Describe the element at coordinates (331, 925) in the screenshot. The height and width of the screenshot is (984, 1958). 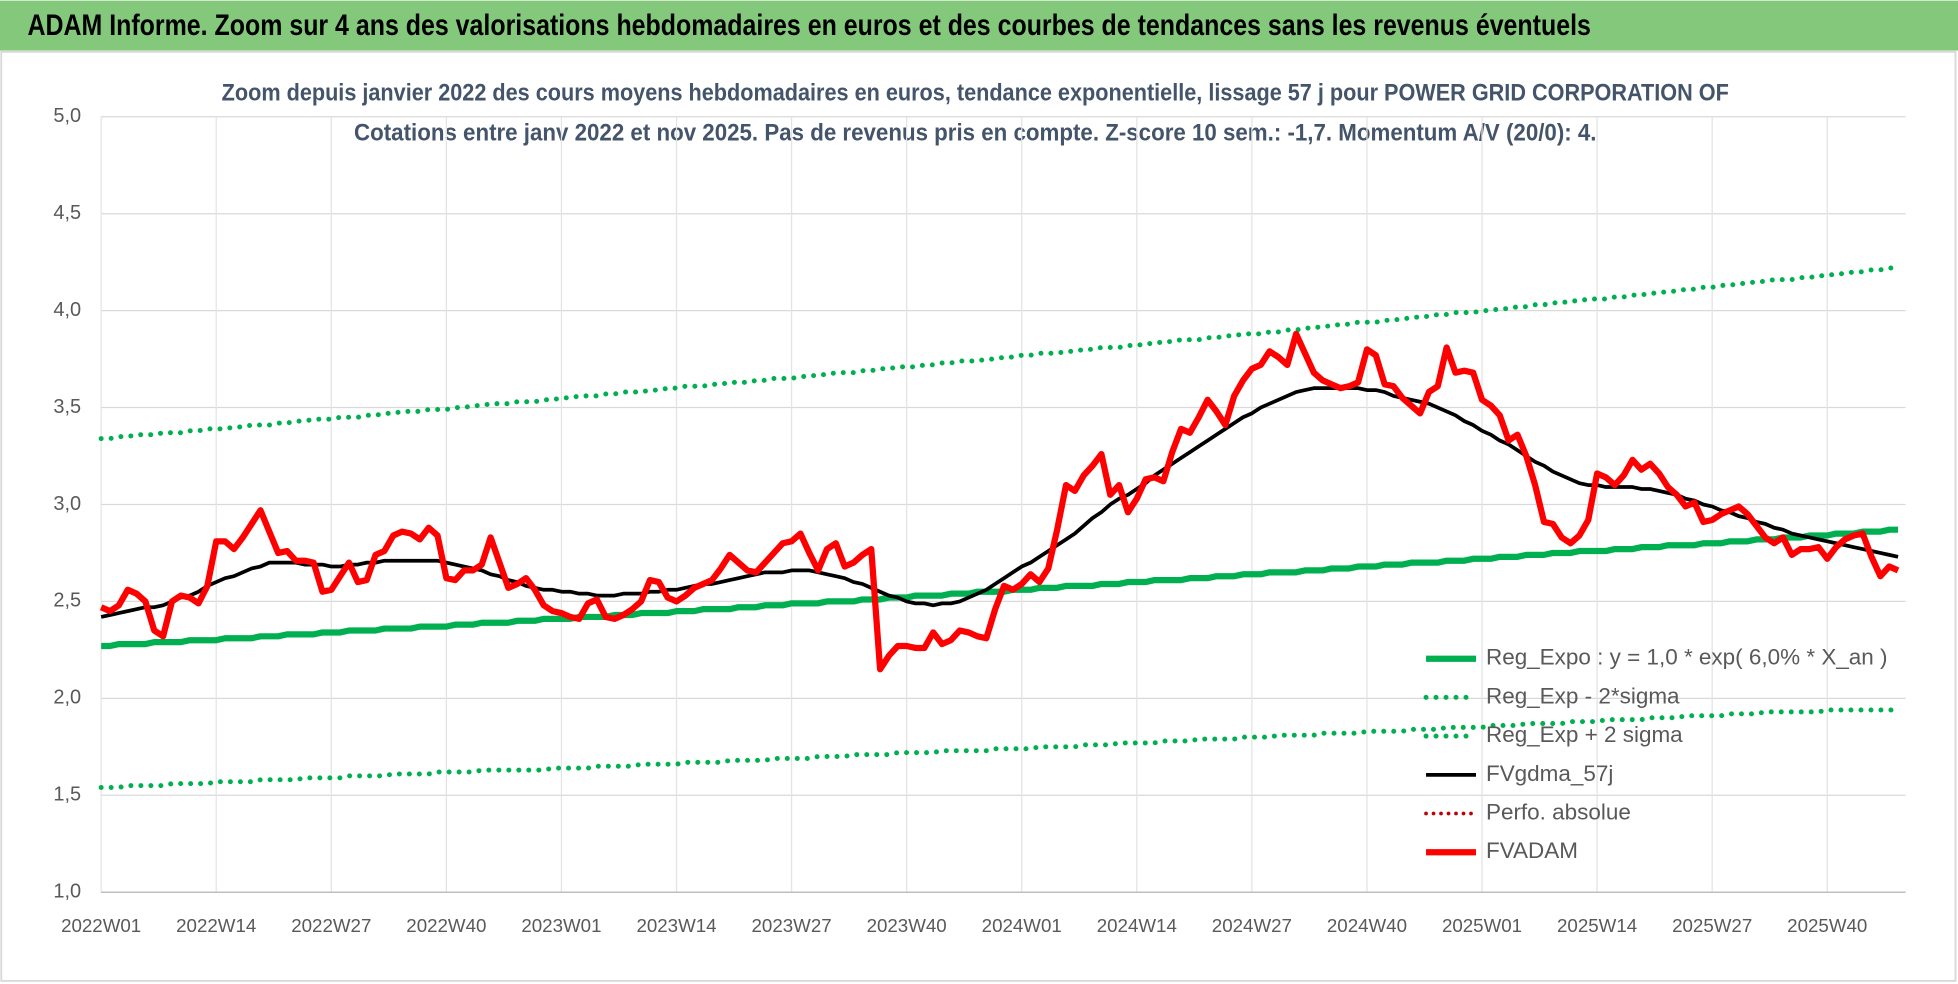
I see `x-tick-label: 2022W27` at that location.